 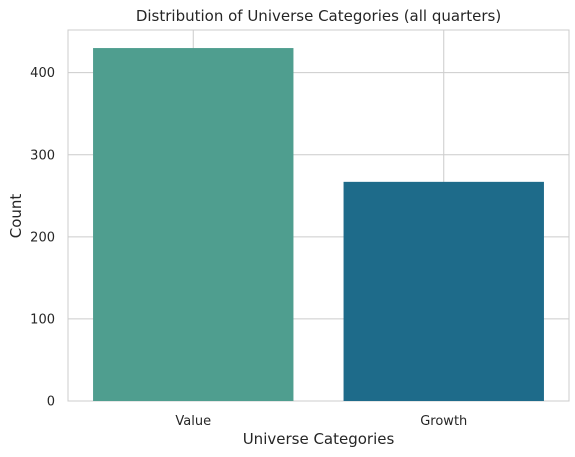 What do you see at coordinates (443, 421) in the screenshot?
I see `x-tick-label-growth: Growth` at bounding box center [443, 421].